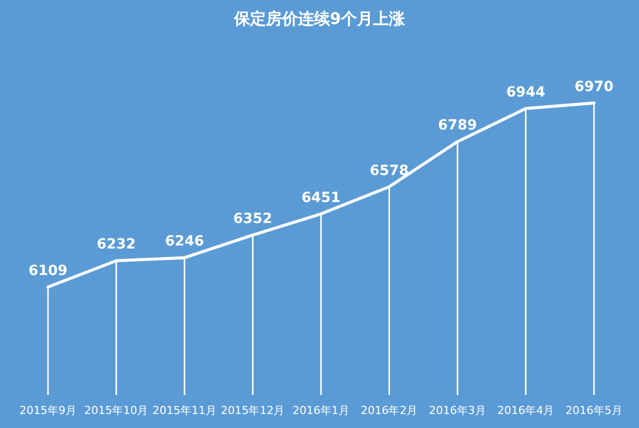  I want to click on data-label: 6789, so click(457, 126).